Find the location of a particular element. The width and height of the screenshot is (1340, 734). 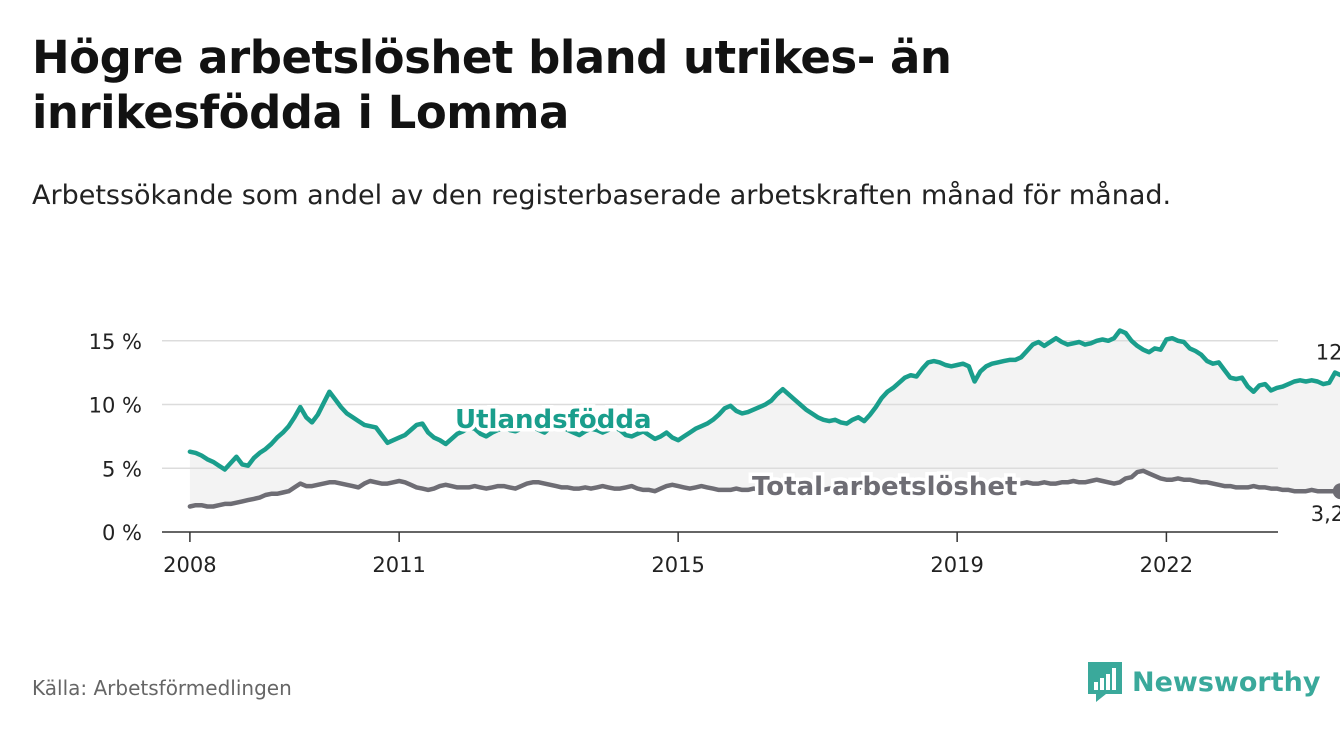

x-tick-label: 2011 is located at coordinates (398, 565).